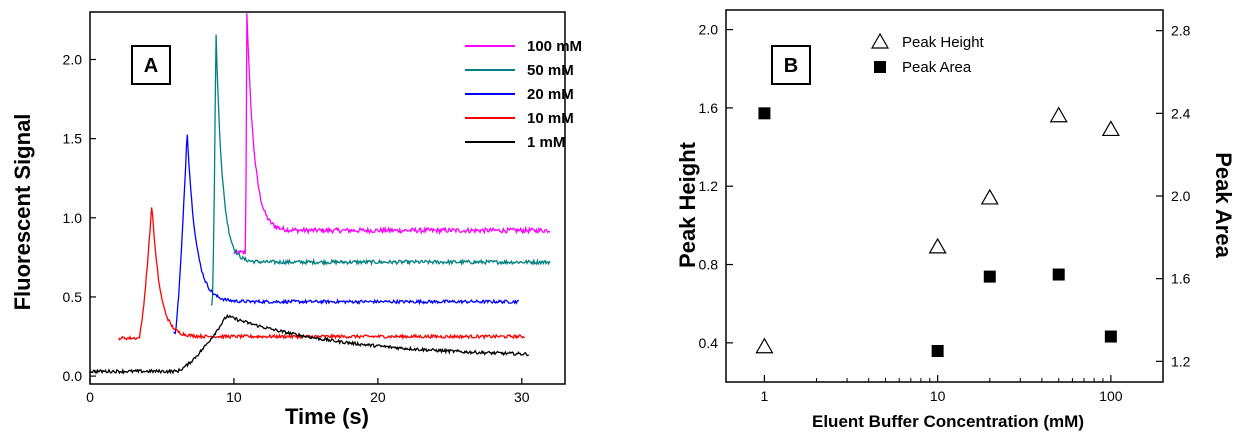 Image resolution: width=1241 pixels, height=434 pixels. Describe the element at coordinates (709, 186) in the screenshot. I see `panel-b-y-tick-label: 1.2` at that location.